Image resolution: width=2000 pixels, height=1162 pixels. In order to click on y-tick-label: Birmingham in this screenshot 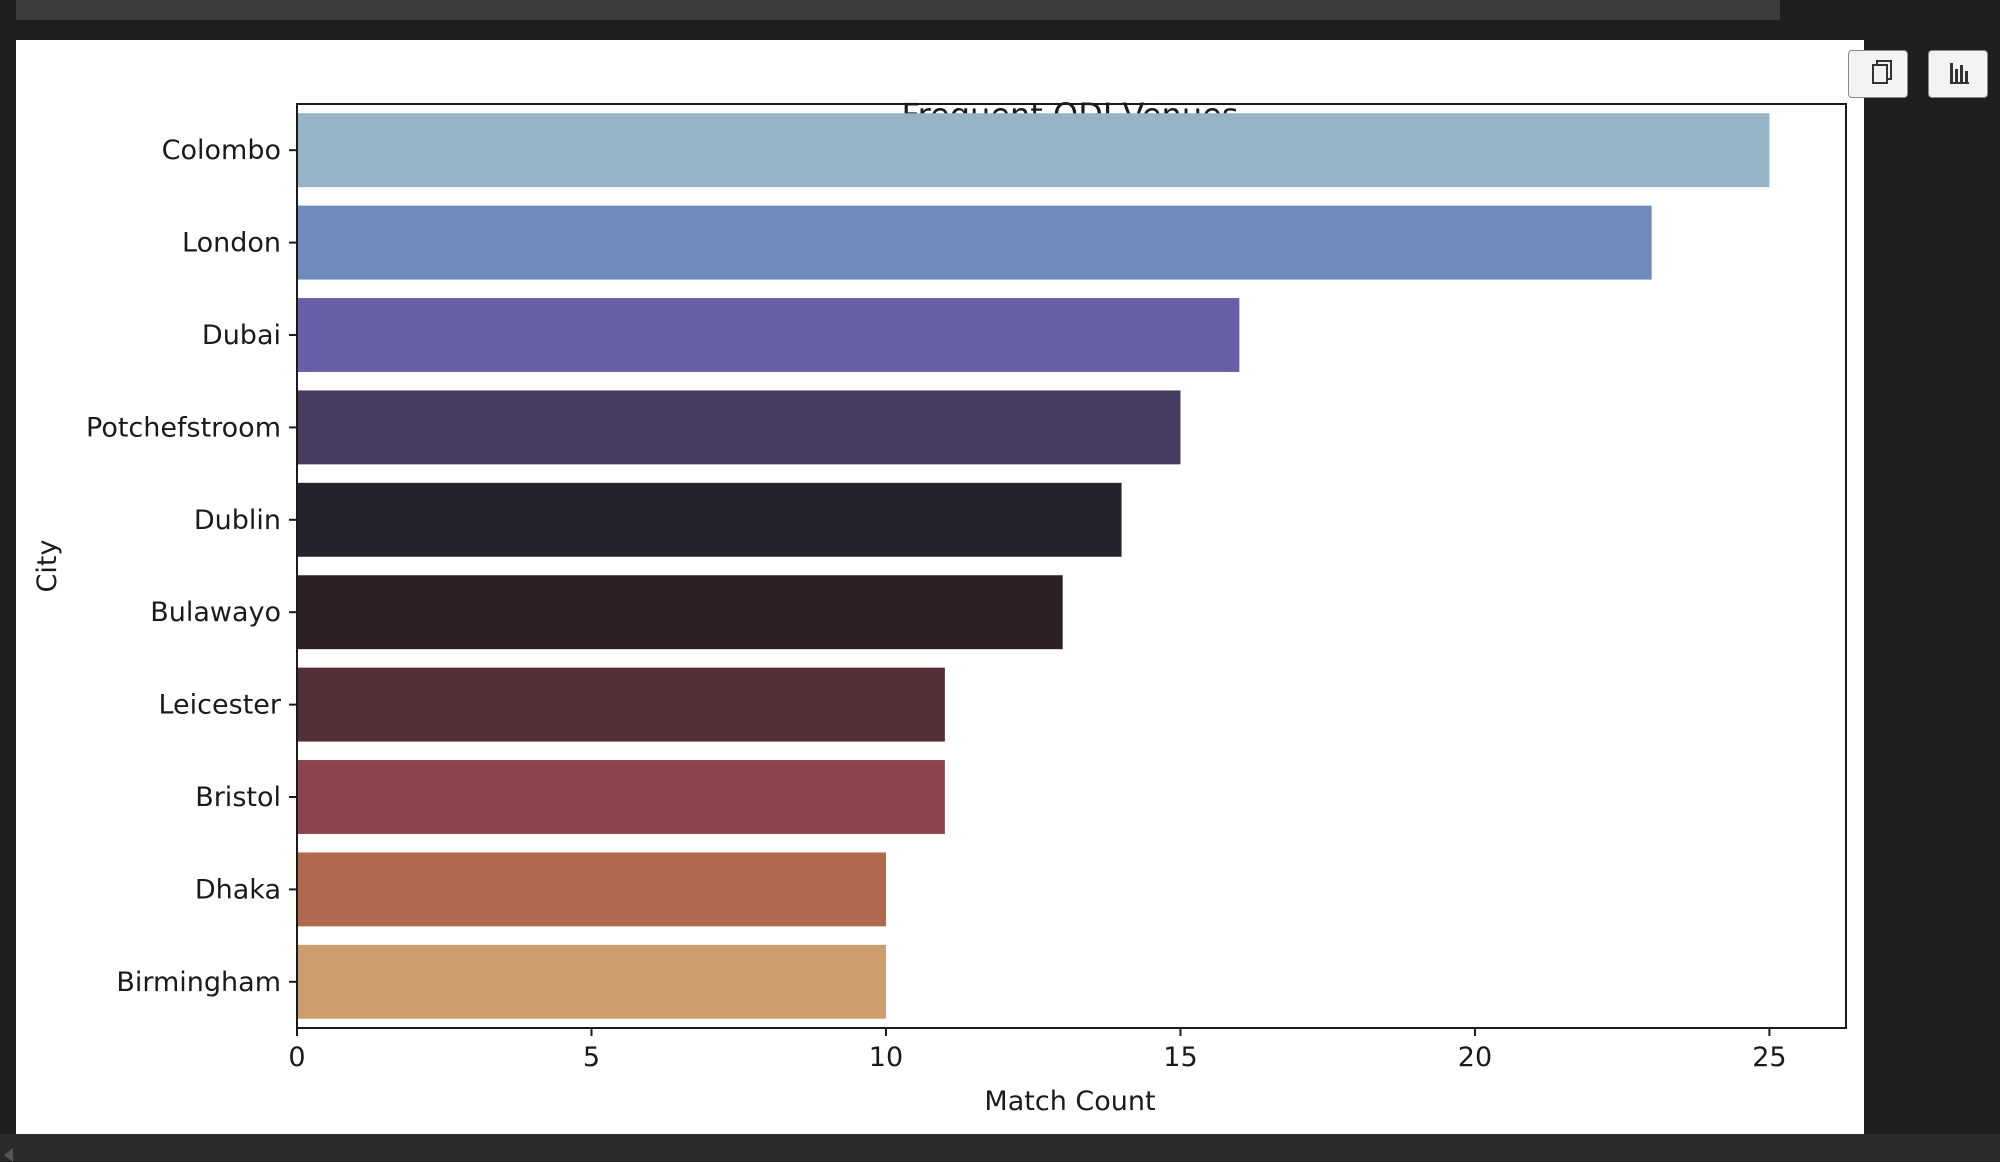, I will do `click(198, 982)`.